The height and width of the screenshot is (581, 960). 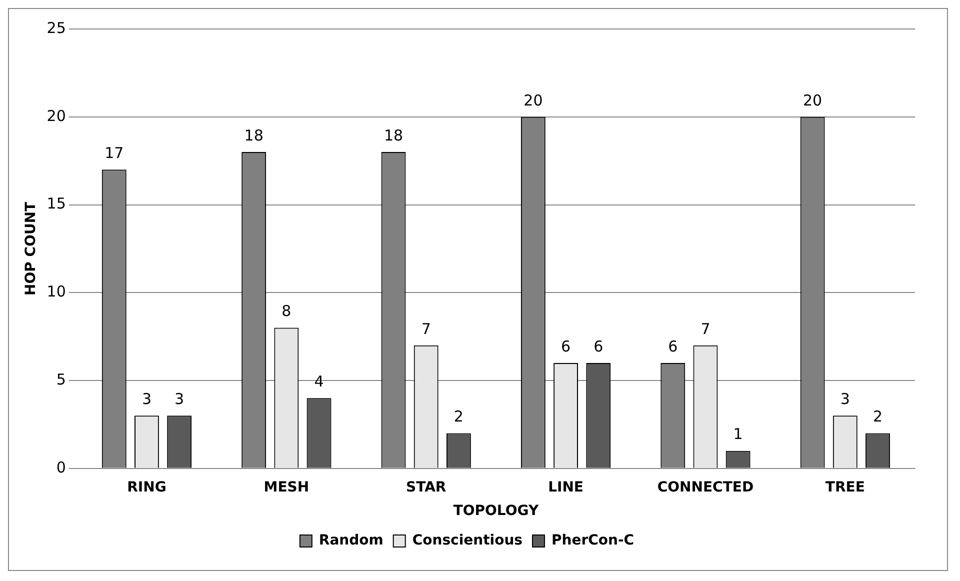 I want to click on x-tick-label: LINE, so click(x=566, y=487).